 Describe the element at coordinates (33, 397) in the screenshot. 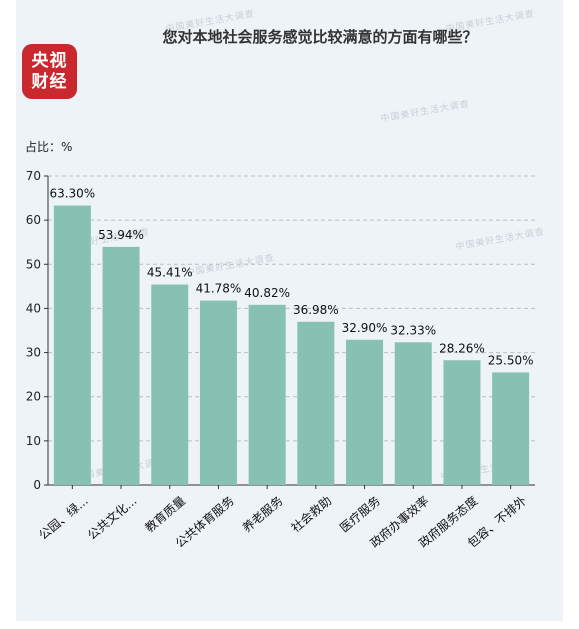

I see `y-tick-label: 20` at that location.